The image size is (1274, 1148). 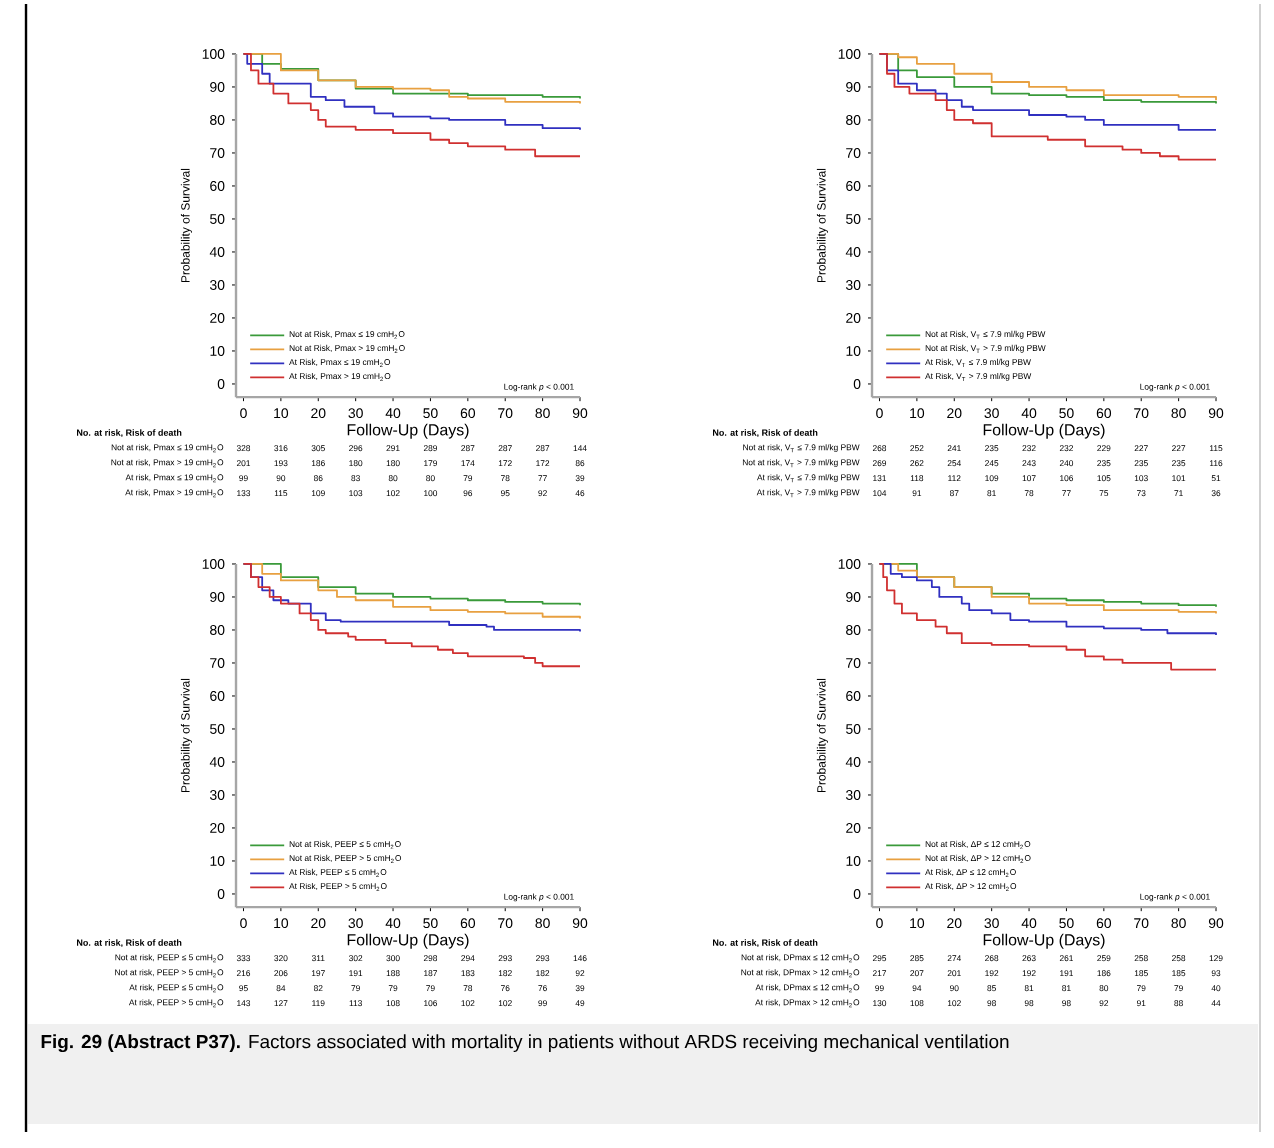 What do you see at coordinates (525, 1043) in the screenshot?
I see `text: Fig. 29 (Abstract P37). Factors associated with mortality in patients without ARDS receiving mechanical ventilation` at bounding box center [525, 1043].